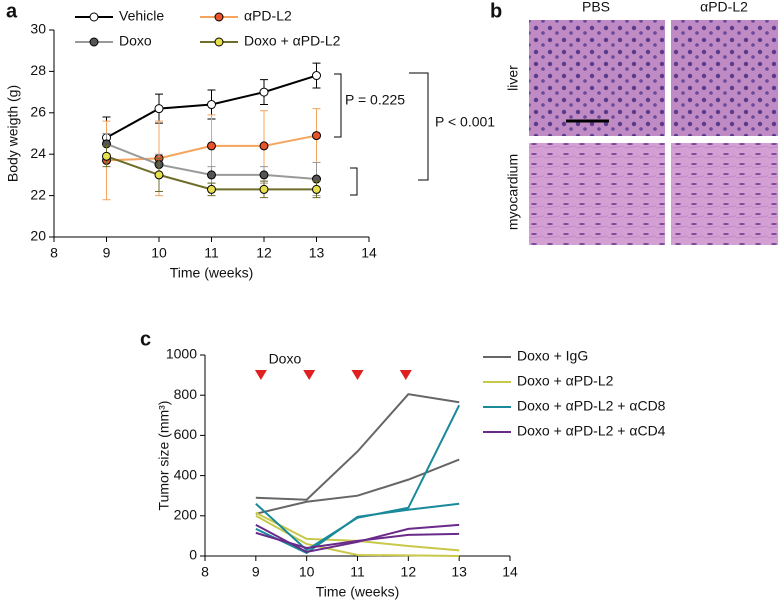  What do you see at coordinates (141, 16) in the screenshot?
I see `legend-label: Vehicle` at bounding box center [141, 16].